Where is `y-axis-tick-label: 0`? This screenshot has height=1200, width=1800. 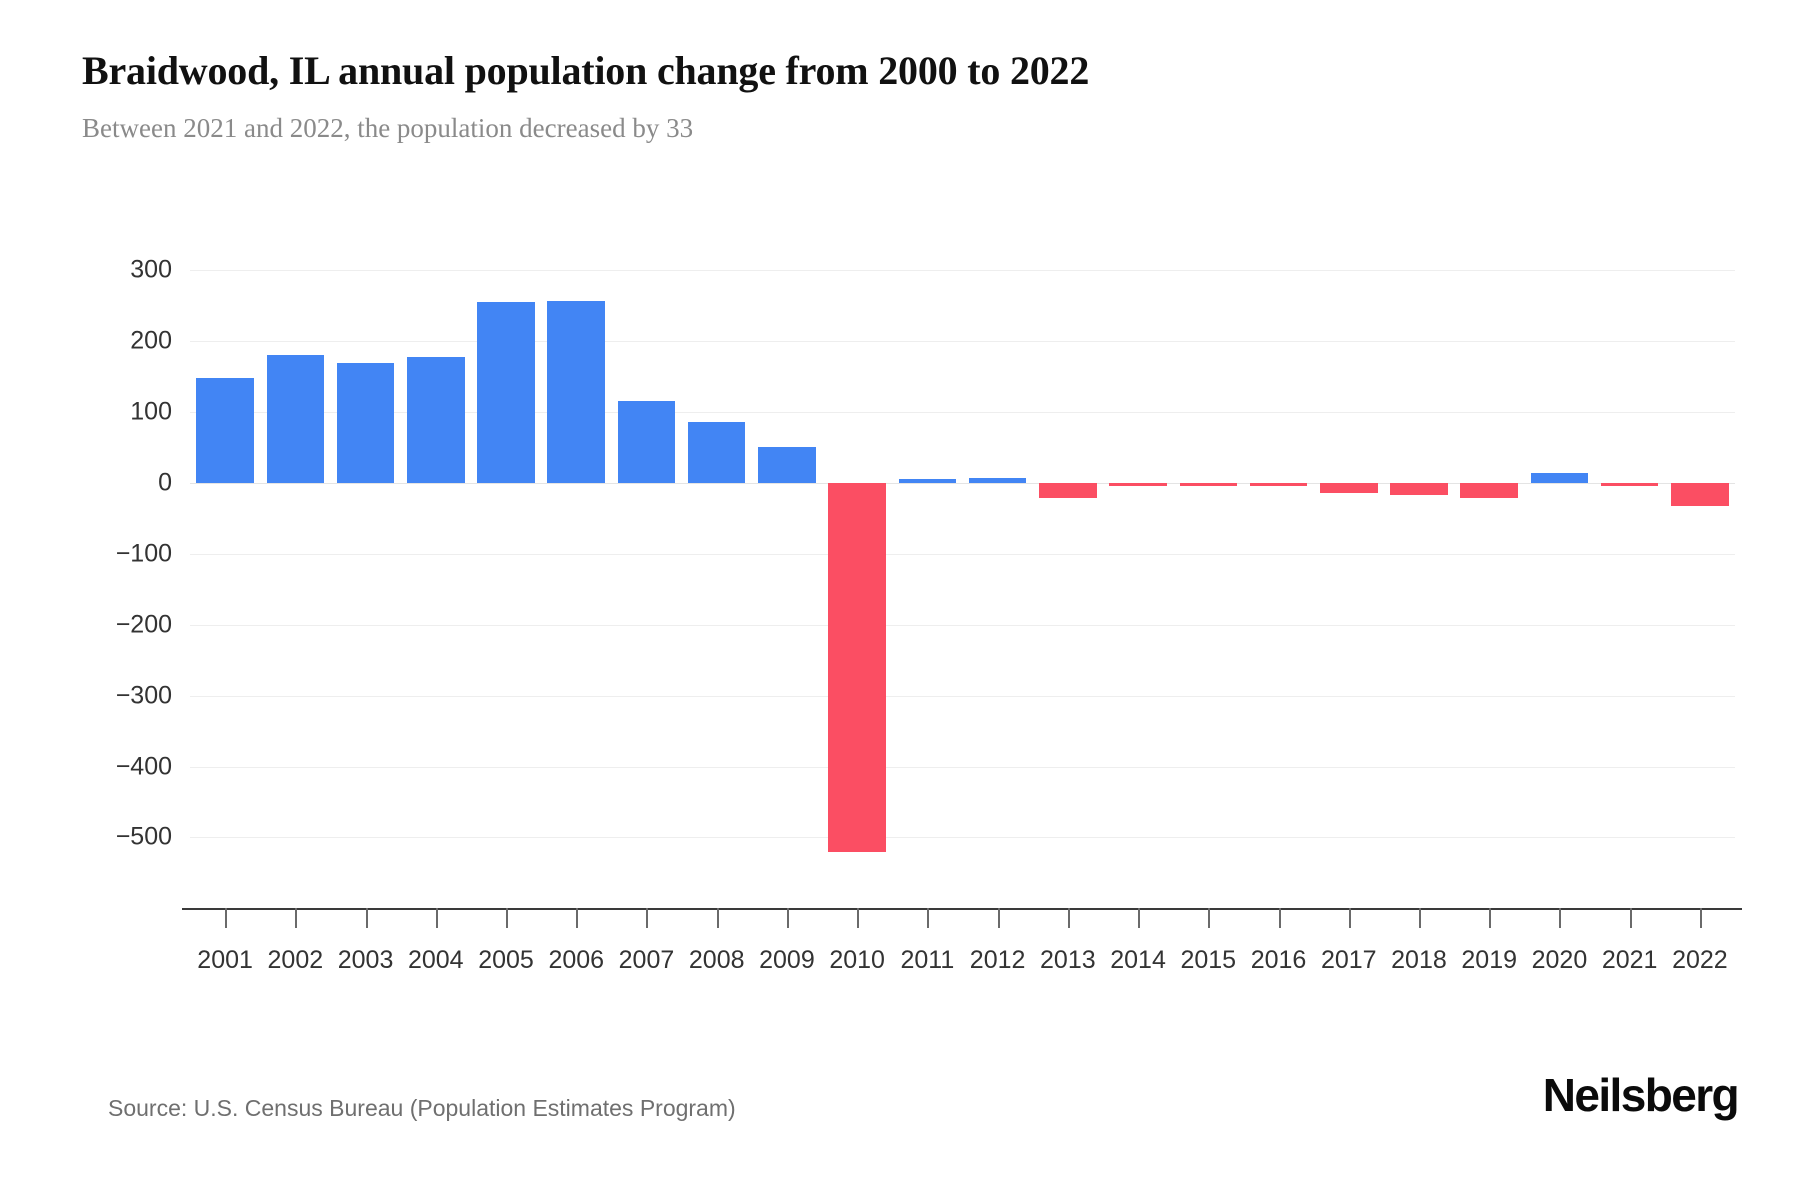 y-axis-tick-label: 0 is located at coordinates (165, 482).